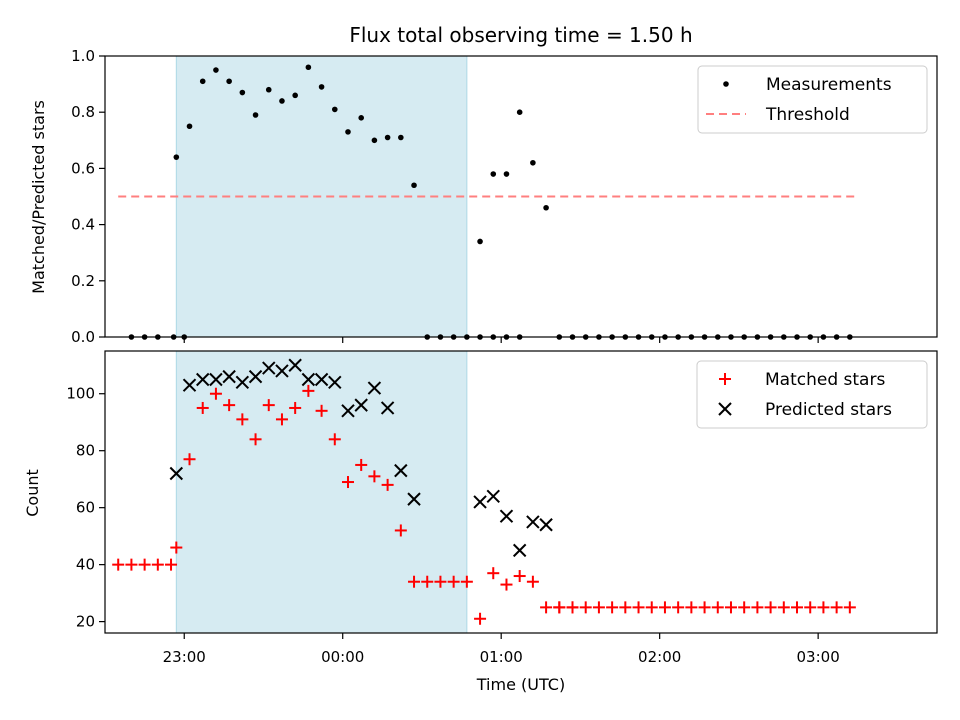  Describe the element at coordinates (80, 394) in the screenshot. I see `y-tick-label: 100` at that location.